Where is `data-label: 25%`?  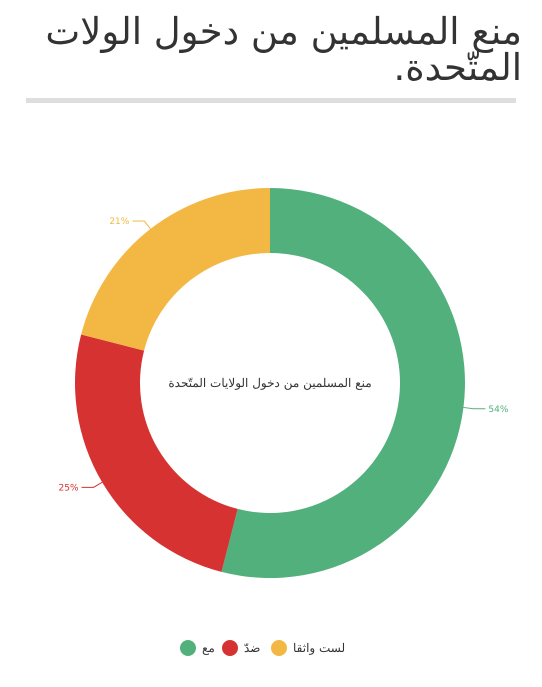 data-label: 25% is located at coordinates (68, 489).